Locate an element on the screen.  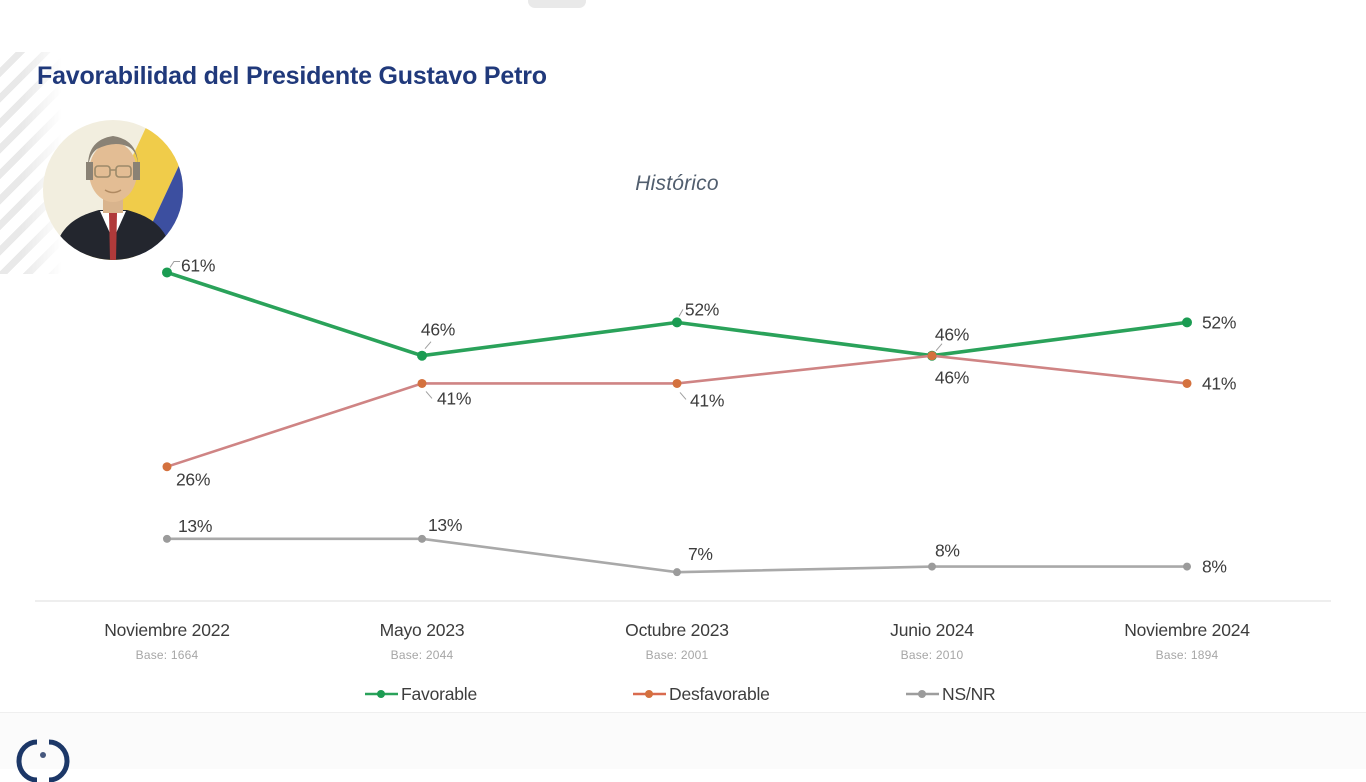
face is located at coordinates (113, 172).